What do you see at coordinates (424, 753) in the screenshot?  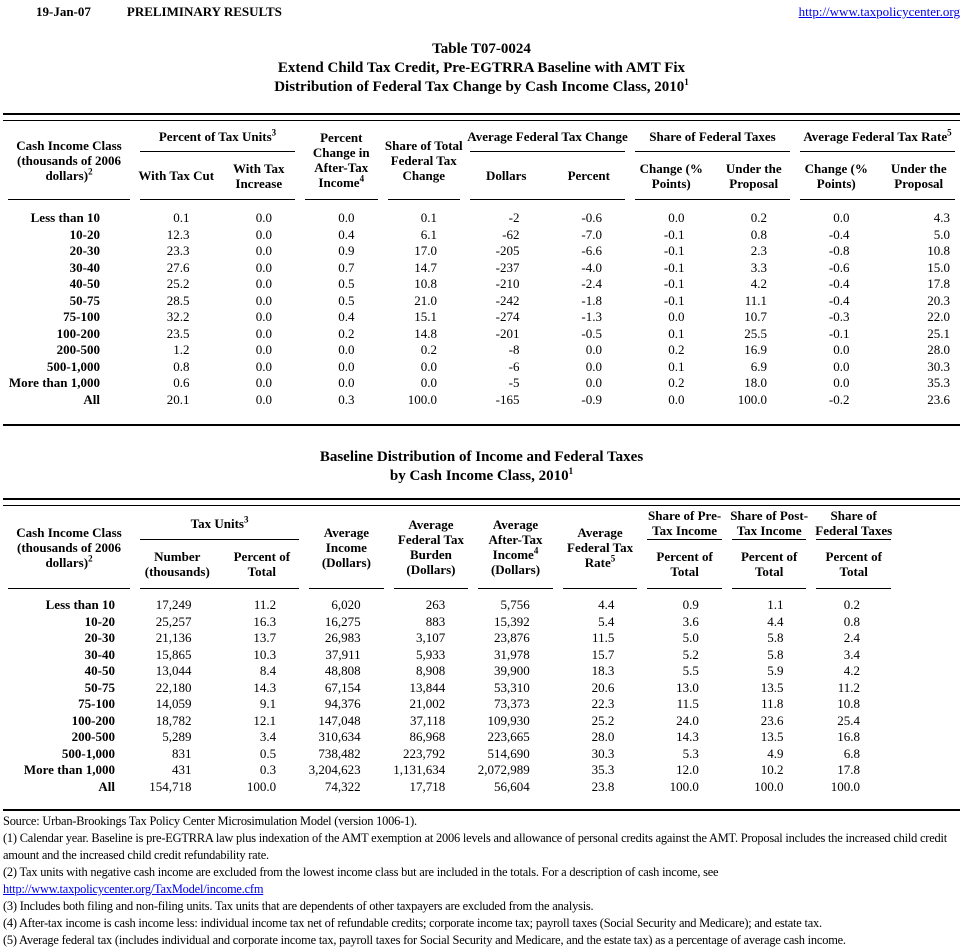 I see `data-cell: 223,792` at bounding box center [424, 753].